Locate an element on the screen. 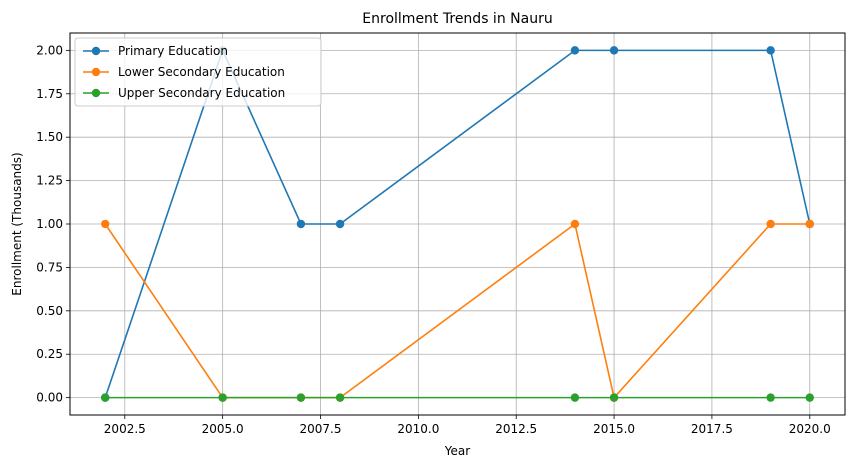  y-tick-label: 0.00 is located at coordinates (49, 398).